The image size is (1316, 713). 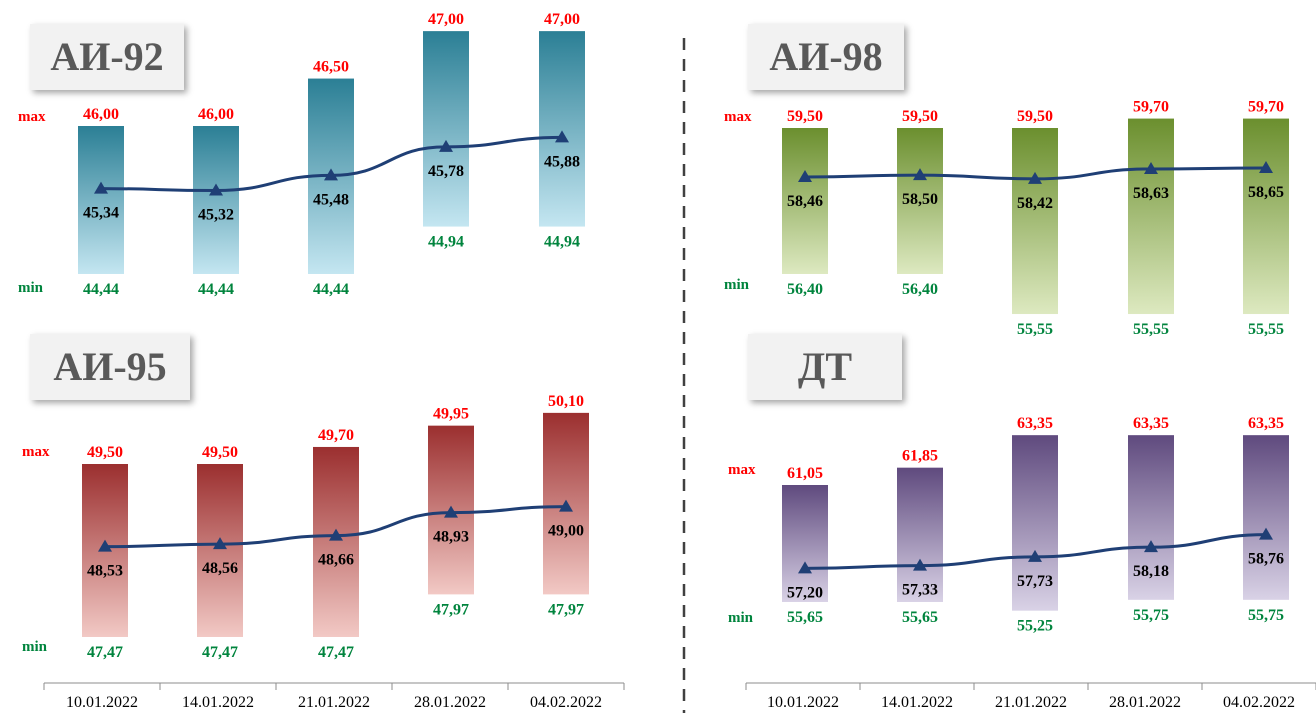 What do you see at coordinates (1145, 702) in the screenshot?
I see `x-date-right-4: 28.01.2022` at bounding box center [1145, 702].